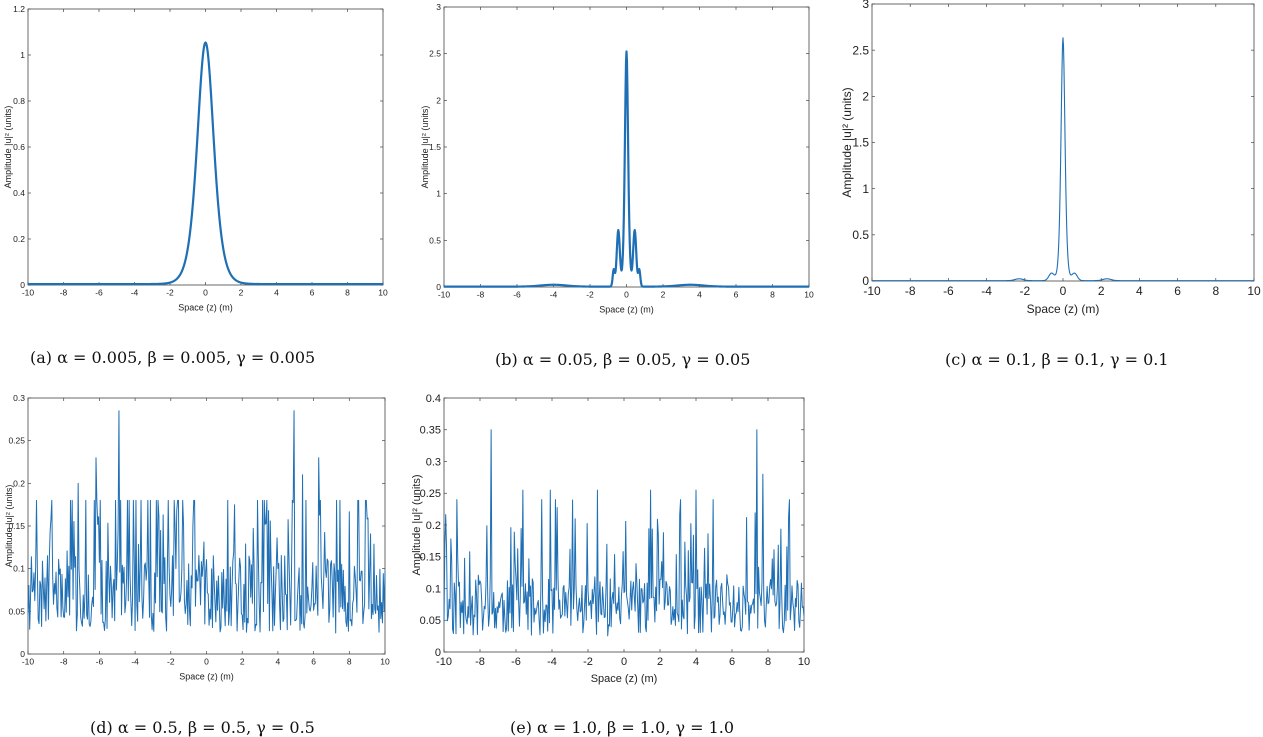  I want to click on y-tick-label: 3, so click(438, 7).